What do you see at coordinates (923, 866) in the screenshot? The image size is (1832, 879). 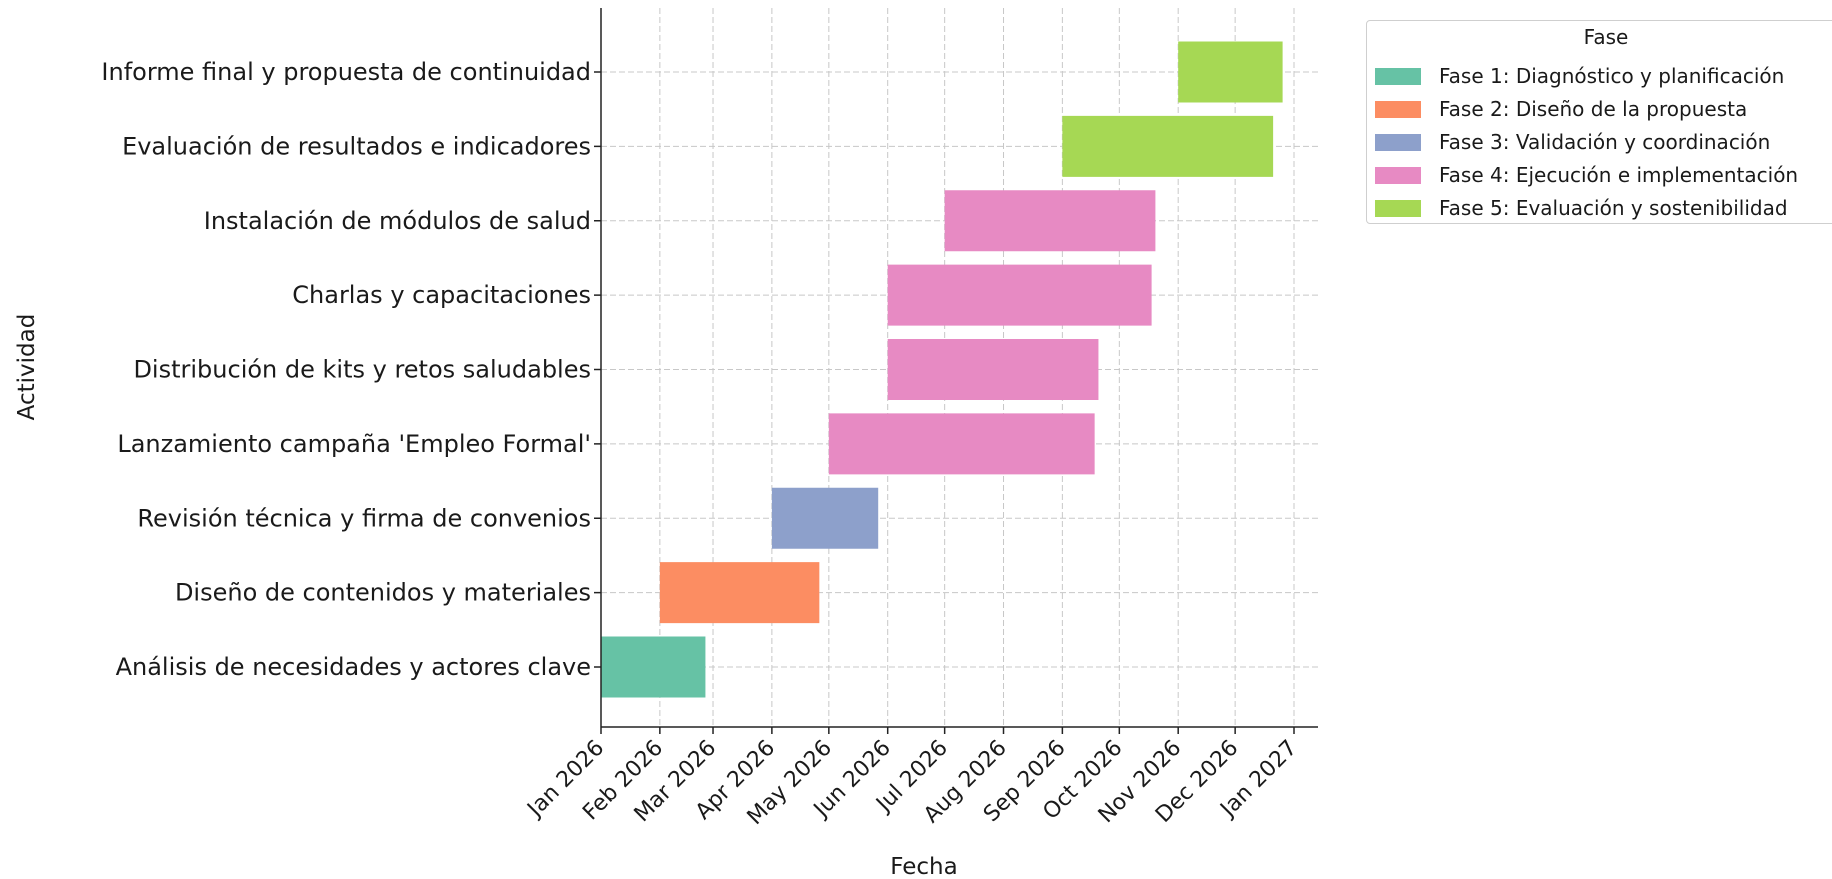 I see `x-axis-label: Fecha` at bounding box center [923, 866].